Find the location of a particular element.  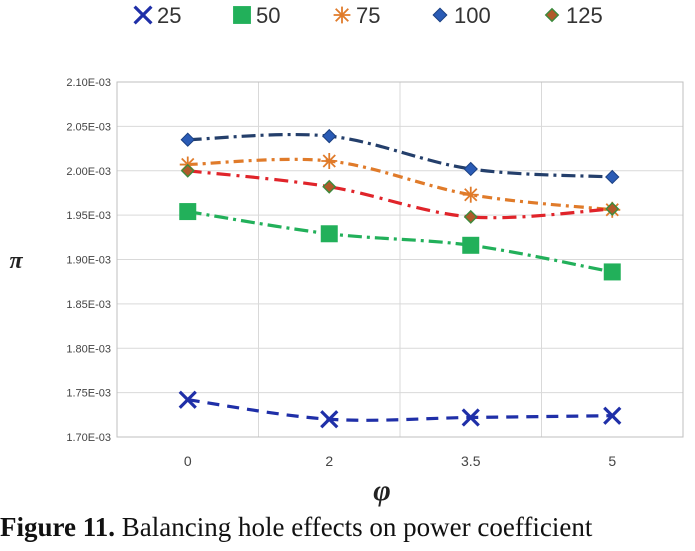

y-tick-label: 1.85E-03 is located at coordinates (88, 305).